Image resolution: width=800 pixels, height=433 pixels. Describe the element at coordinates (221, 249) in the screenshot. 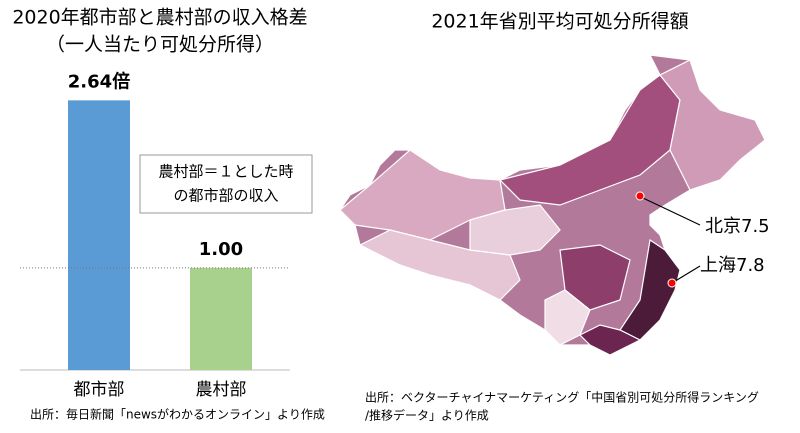

I see `value-label: 1.00` at that location.